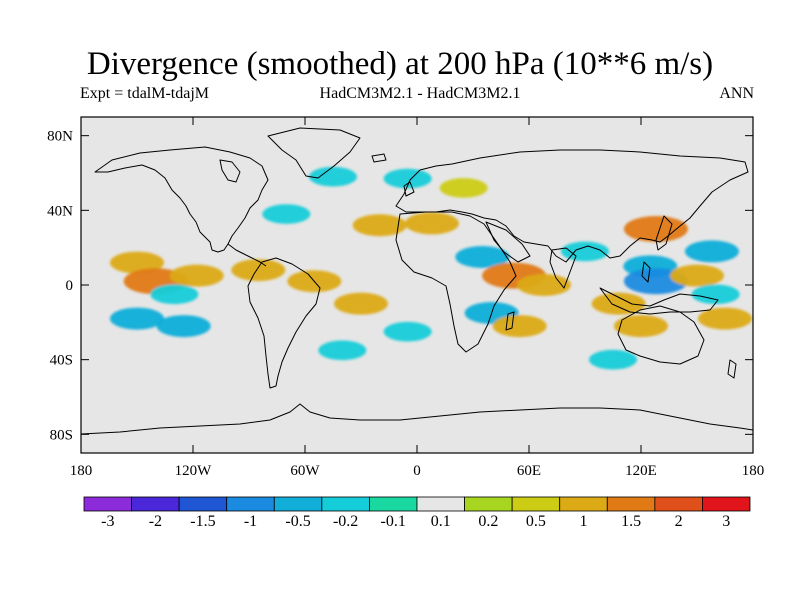 This screenshot has height=600, width=800. Describe the element at coordinates (420, 93) in the screenshot. I see `models-label: HadCM3M2.1 - HadCM3M2.1` at that location.